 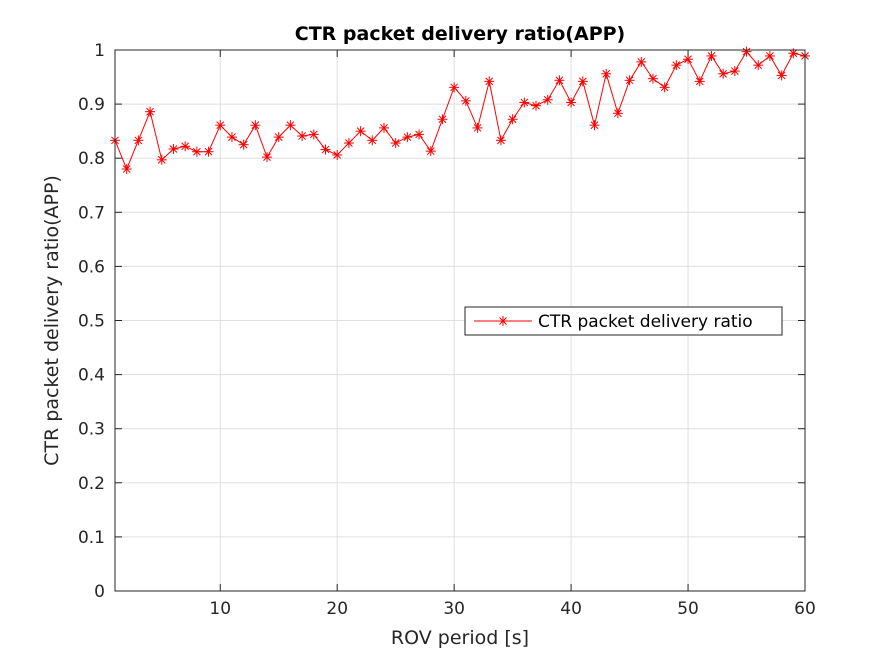 I want to click on y-tick-label: 0, so click(x=99, y=592).